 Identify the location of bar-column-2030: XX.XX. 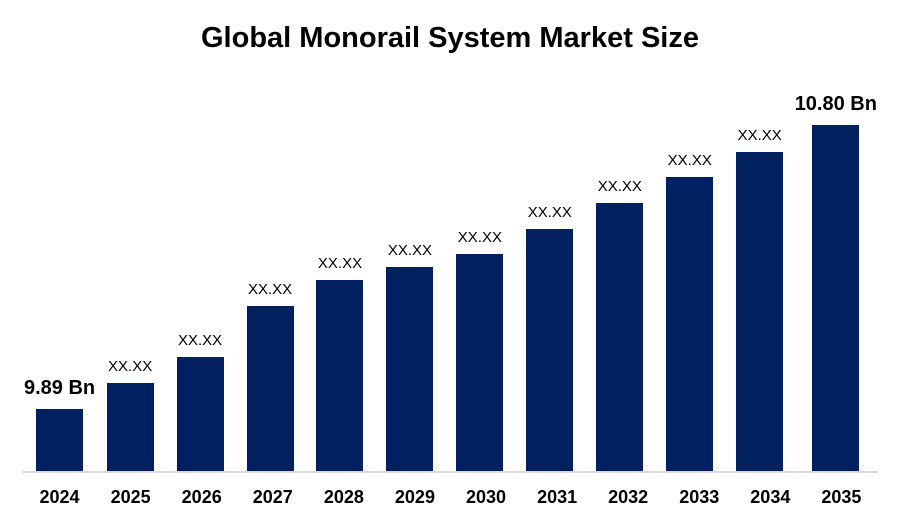
(480, 271).